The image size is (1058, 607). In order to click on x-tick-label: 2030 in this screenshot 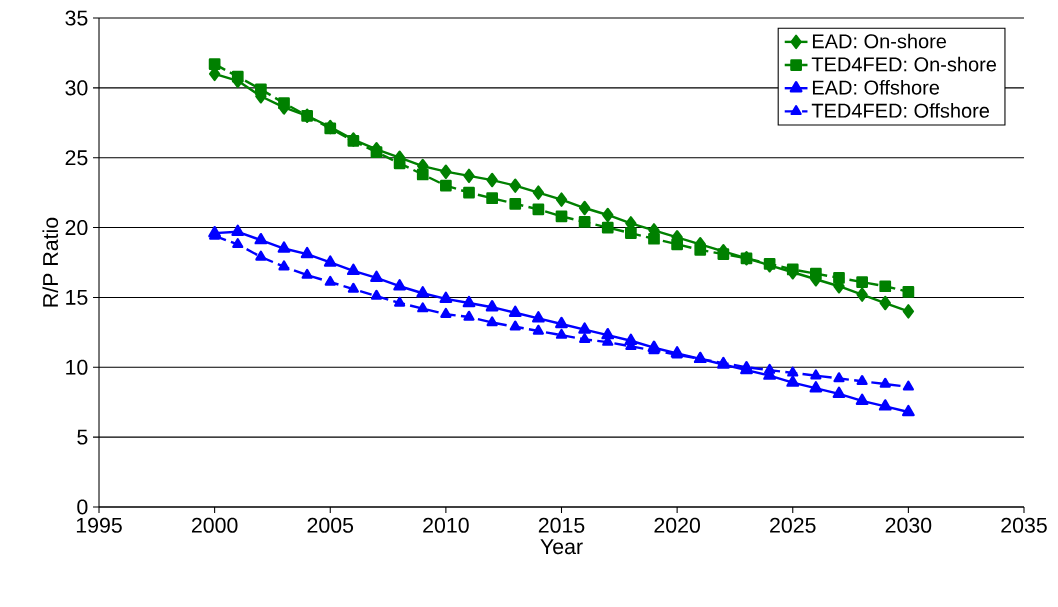, I will do `click(908, 525)`.